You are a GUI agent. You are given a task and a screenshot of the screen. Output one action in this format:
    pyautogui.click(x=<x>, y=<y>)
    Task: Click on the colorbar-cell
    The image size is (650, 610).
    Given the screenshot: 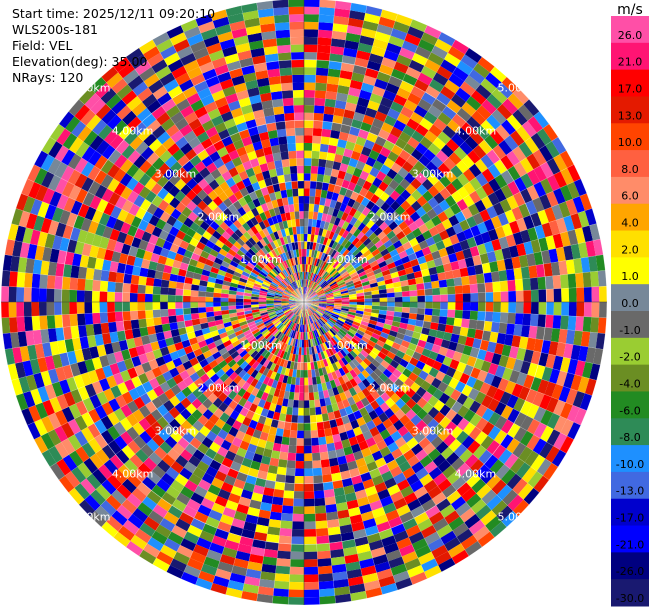 What is the action you would take?
    pyautogui.click(x=630, y=566)
    